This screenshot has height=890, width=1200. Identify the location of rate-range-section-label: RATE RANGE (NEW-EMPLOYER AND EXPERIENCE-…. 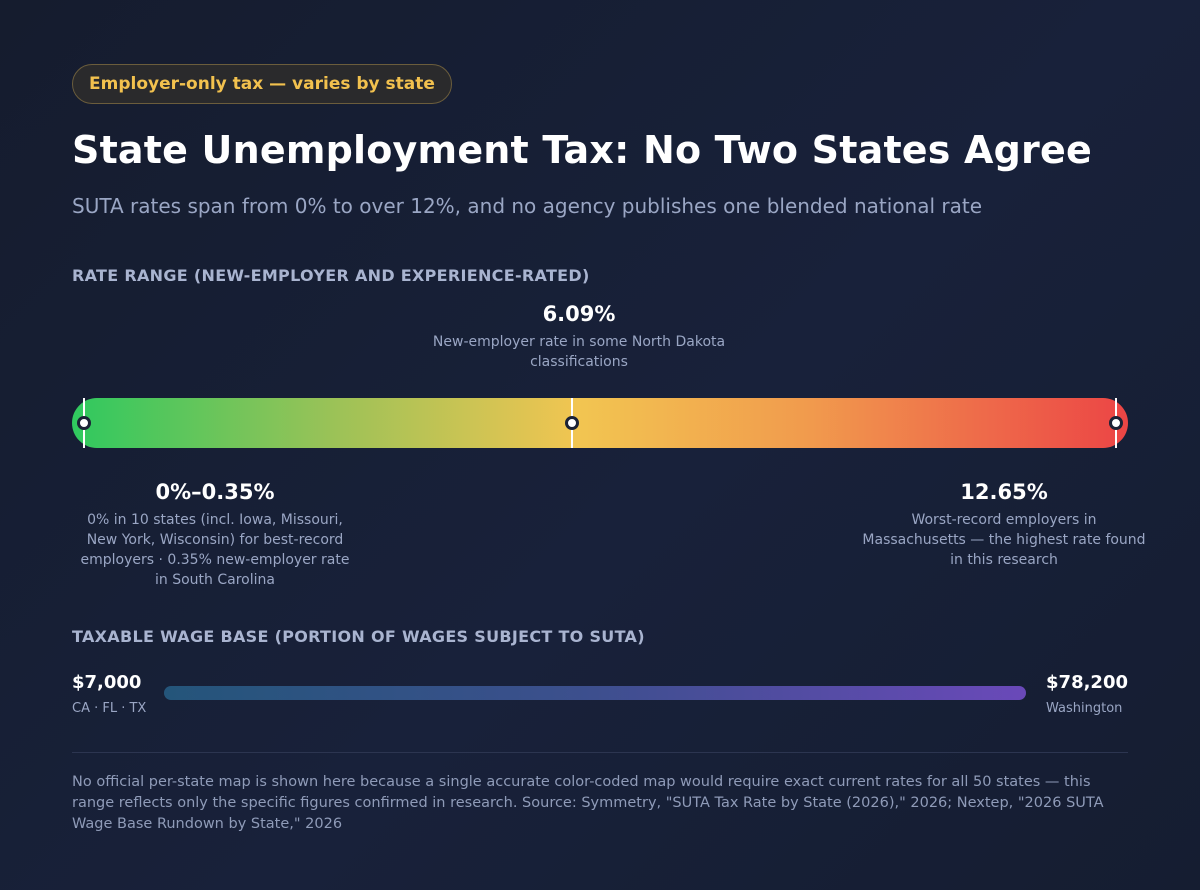
(331, 275).